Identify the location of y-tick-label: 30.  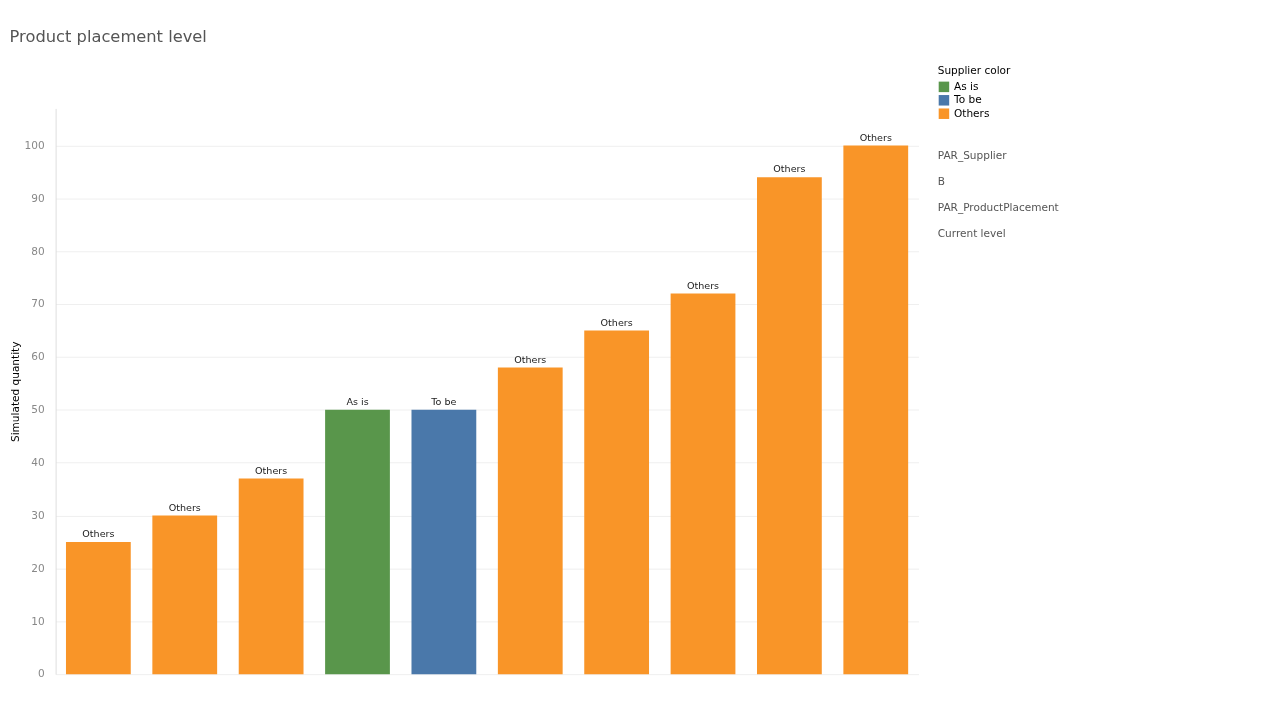
(38, 514).